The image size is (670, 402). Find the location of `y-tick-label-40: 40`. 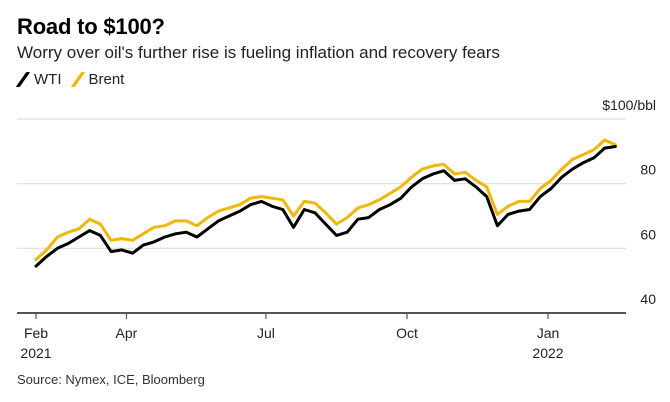

y-tick-label-40: 40 is located at coordinates (648, 299).